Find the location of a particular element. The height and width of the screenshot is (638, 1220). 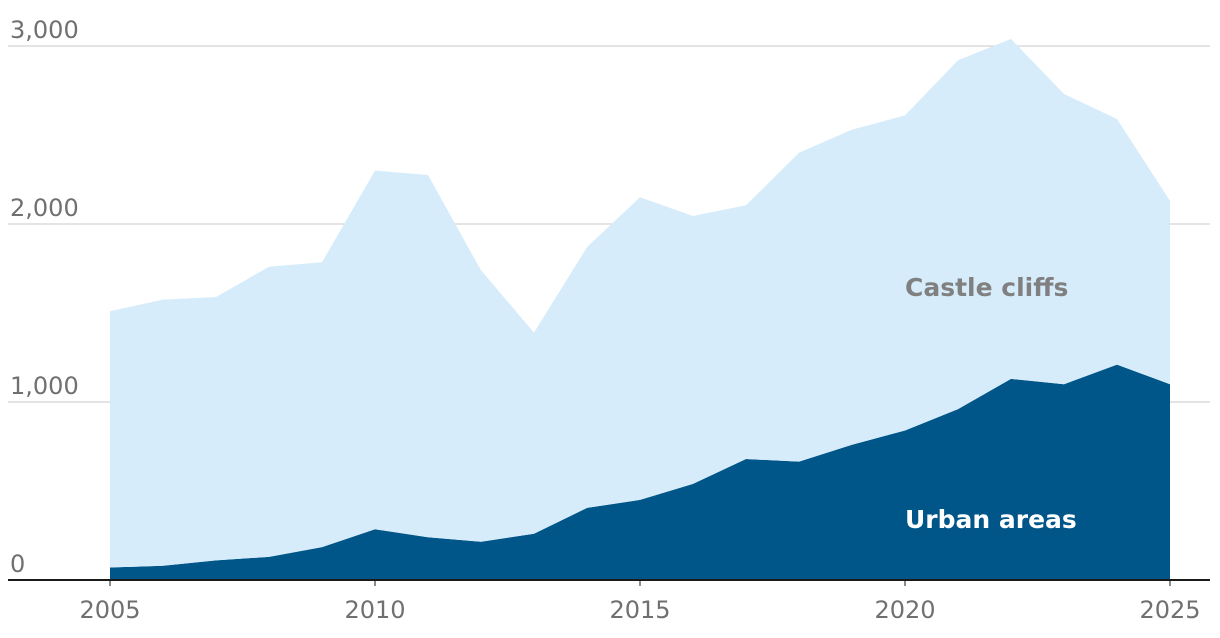

x-tick-label: 2005 is located at coordinates (109, 610).